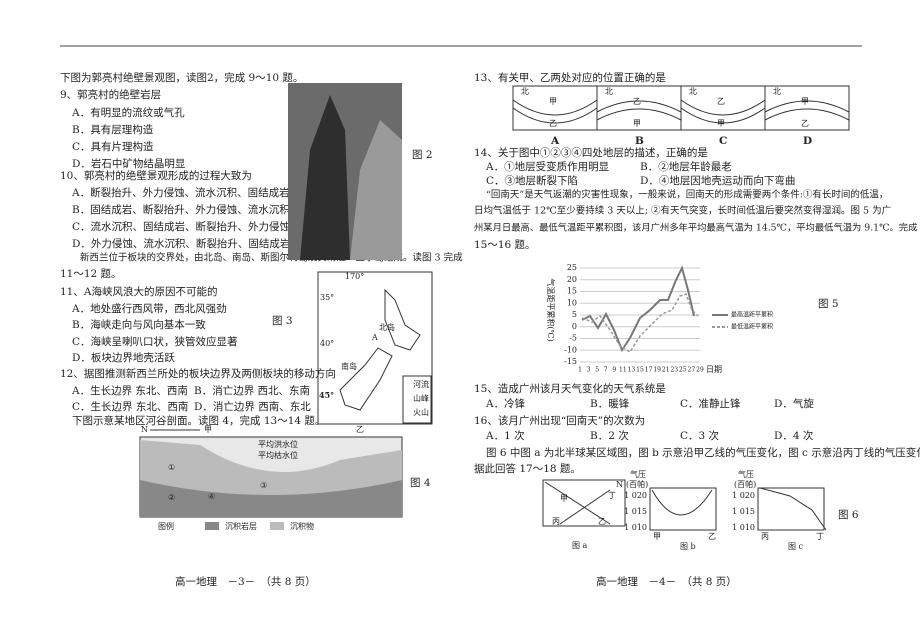 The image size is (920, 641). I want to click on legend-box, so click(417, 399).